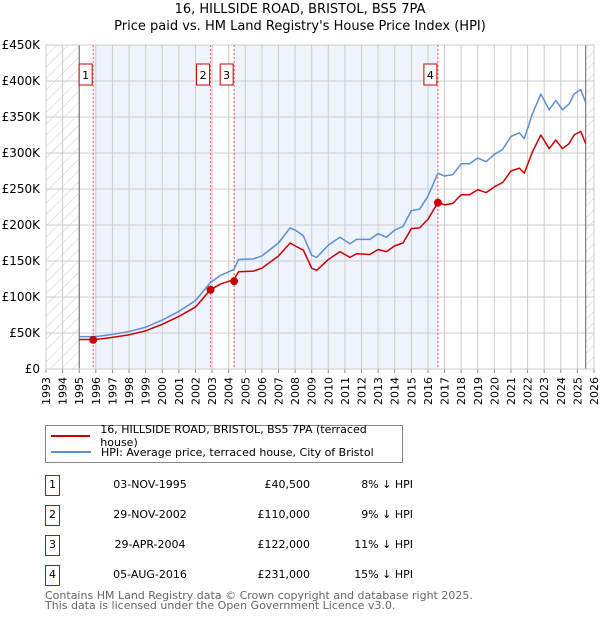 The height and width of the screenshot is (620, 600). Describe the element at coordinates (212, 391) in the screenshot. I see `x-tick-label: 2003` at that location.